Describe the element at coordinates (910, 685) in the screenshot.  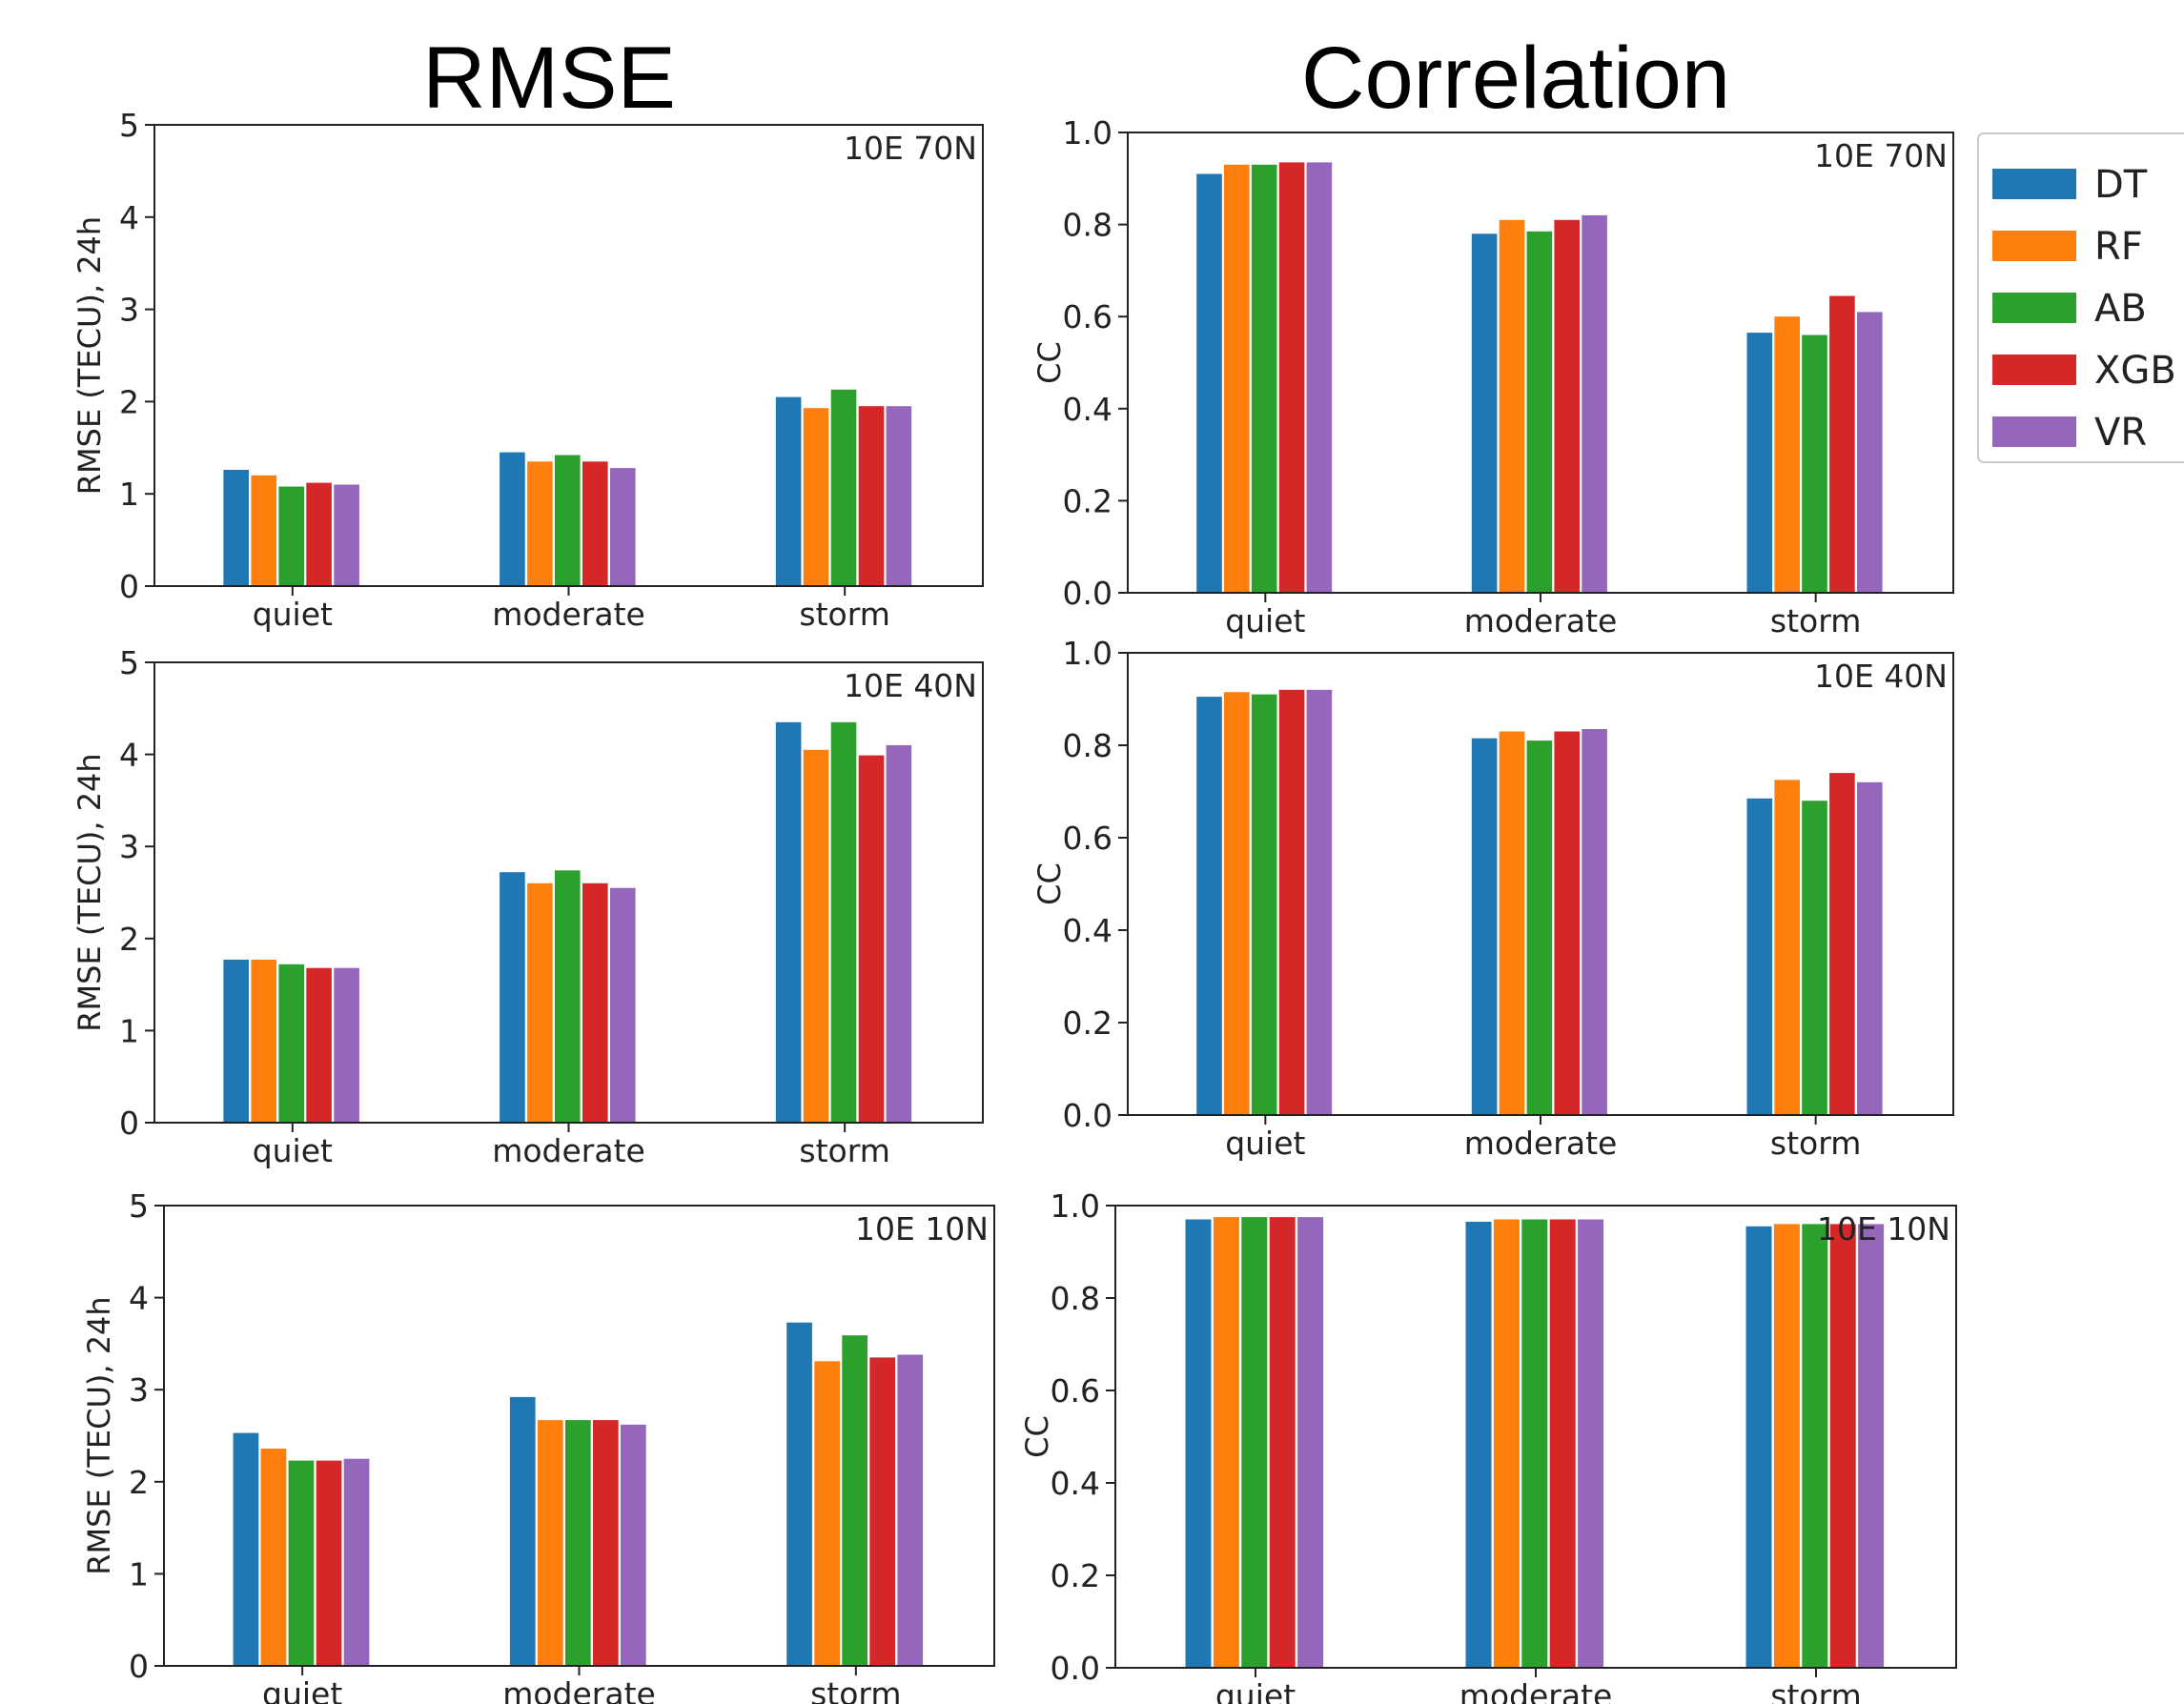
I see `location-annotation: 10E 40N` at that location.